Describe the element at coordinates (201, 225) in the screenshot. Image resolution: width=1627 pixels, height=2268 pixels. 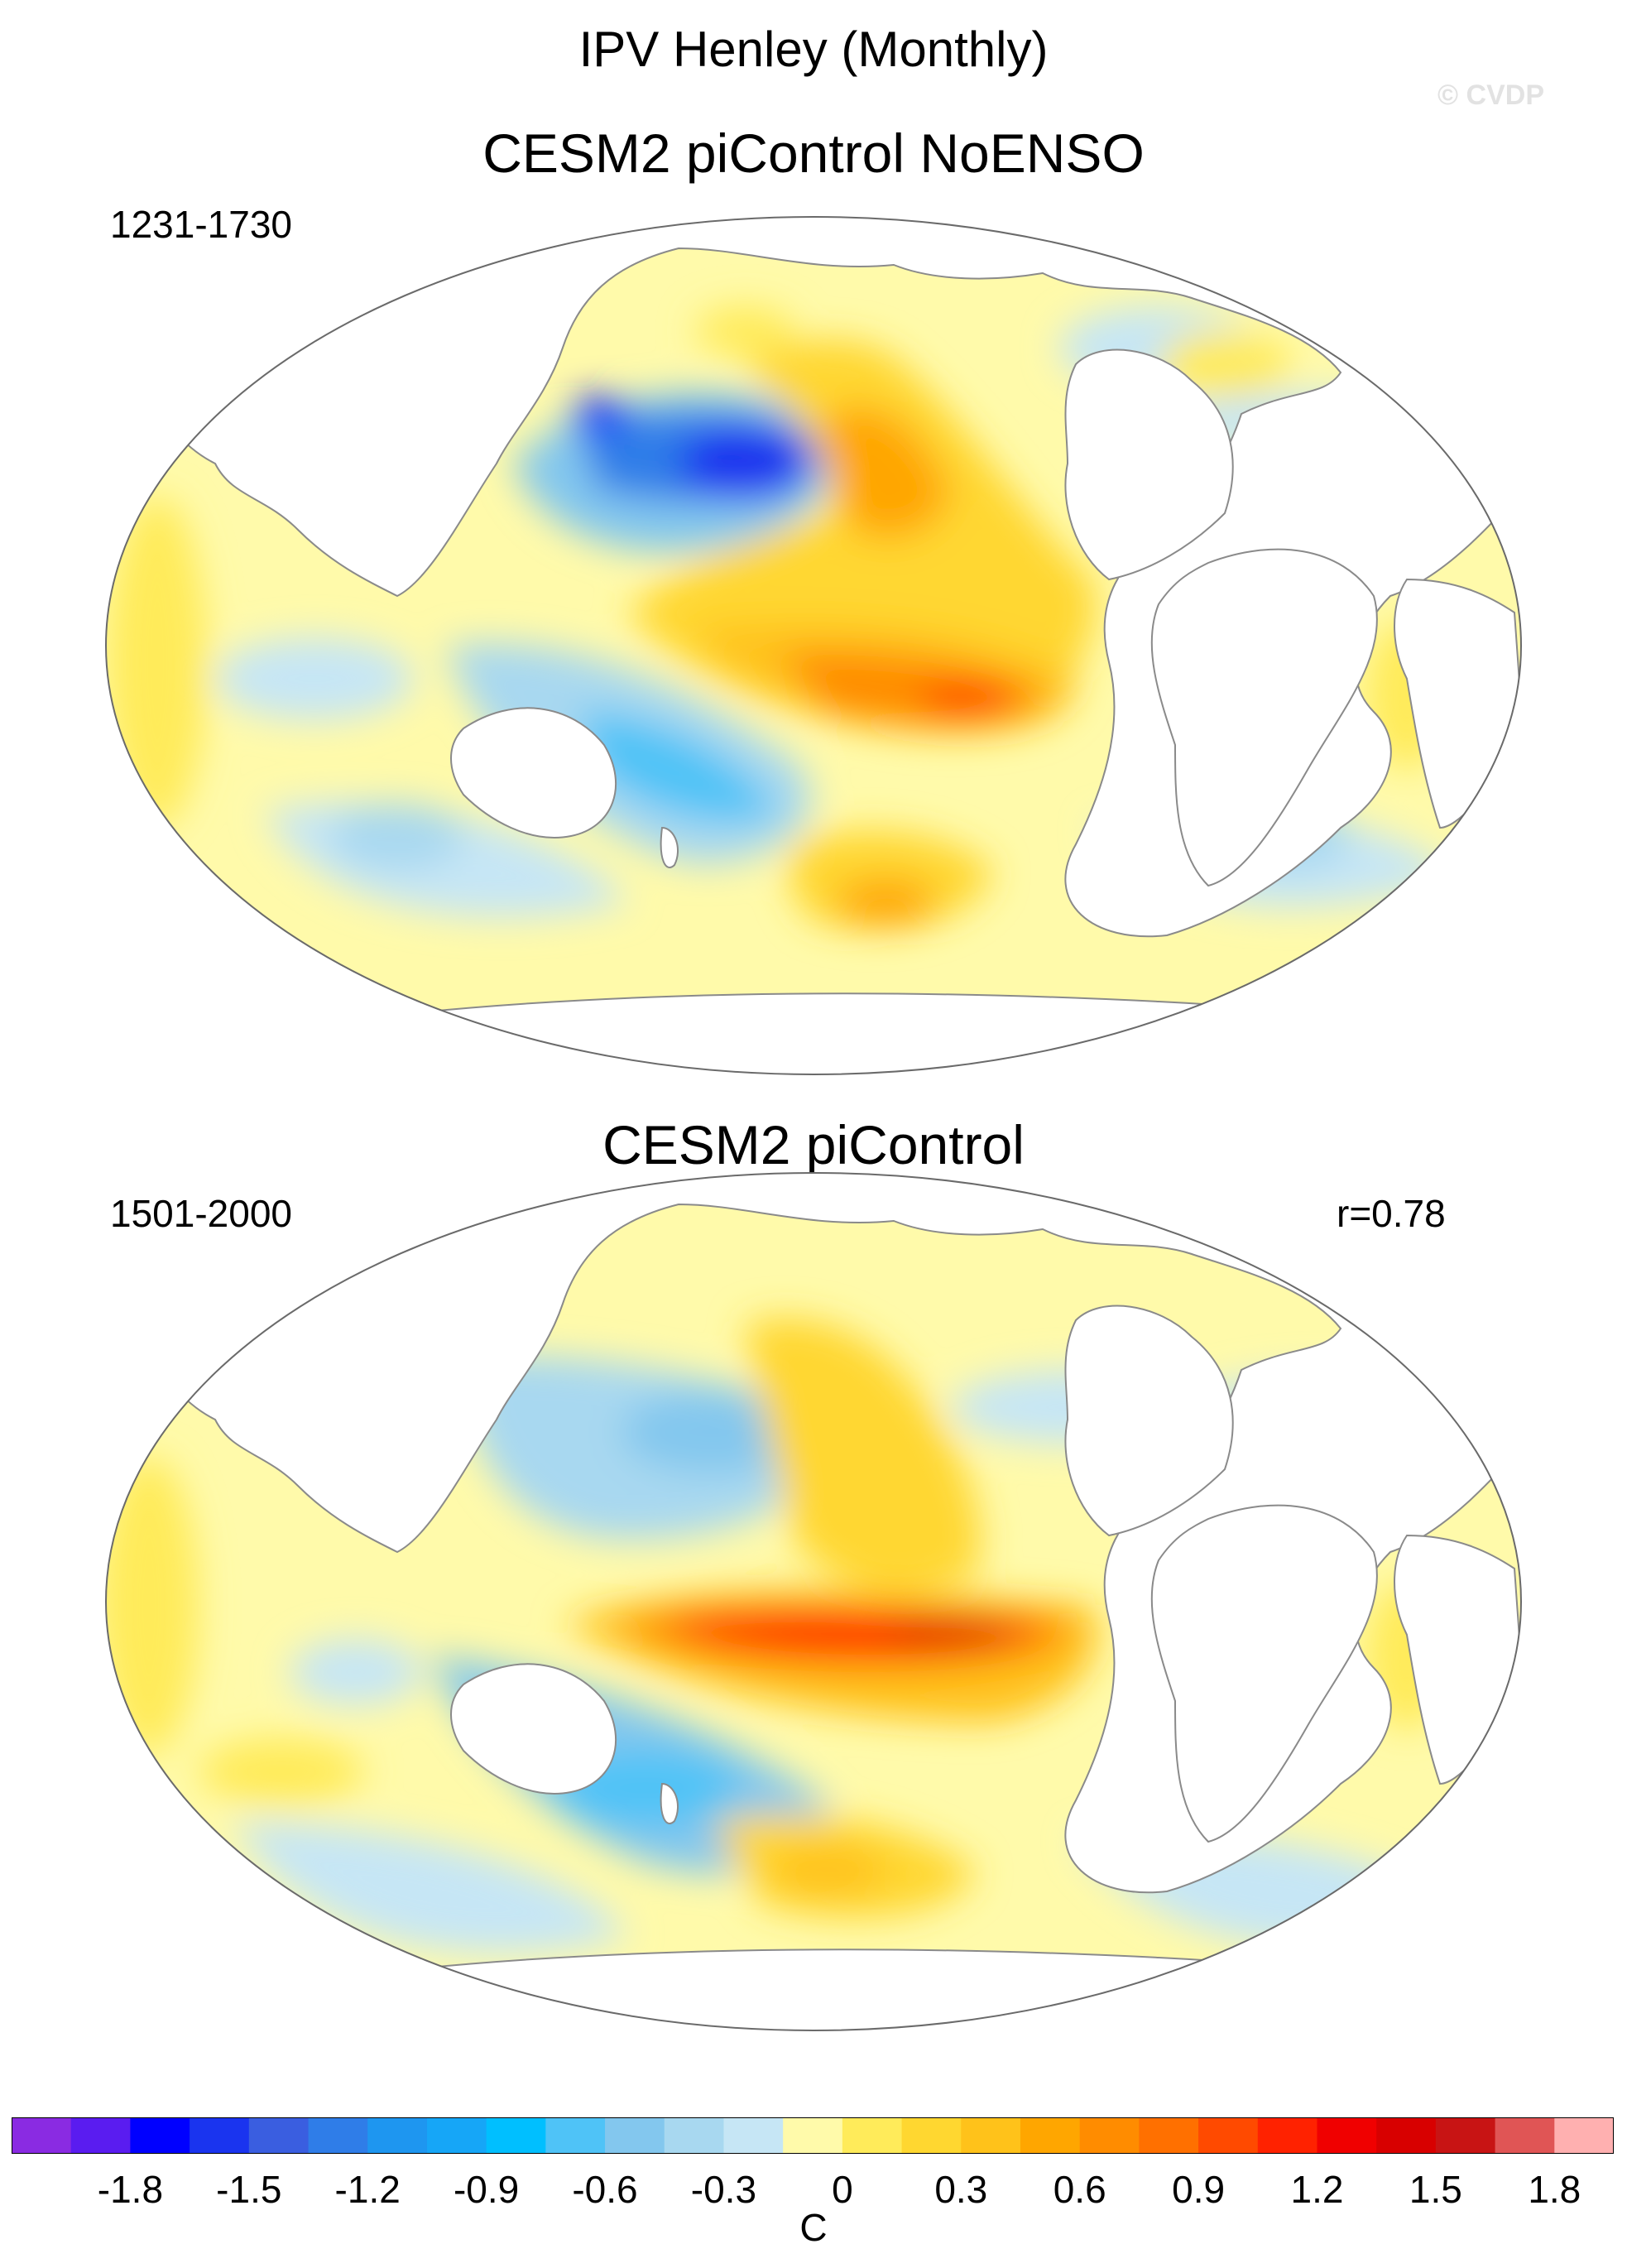
I see `panel-1-period: 1231-1730` at that location.